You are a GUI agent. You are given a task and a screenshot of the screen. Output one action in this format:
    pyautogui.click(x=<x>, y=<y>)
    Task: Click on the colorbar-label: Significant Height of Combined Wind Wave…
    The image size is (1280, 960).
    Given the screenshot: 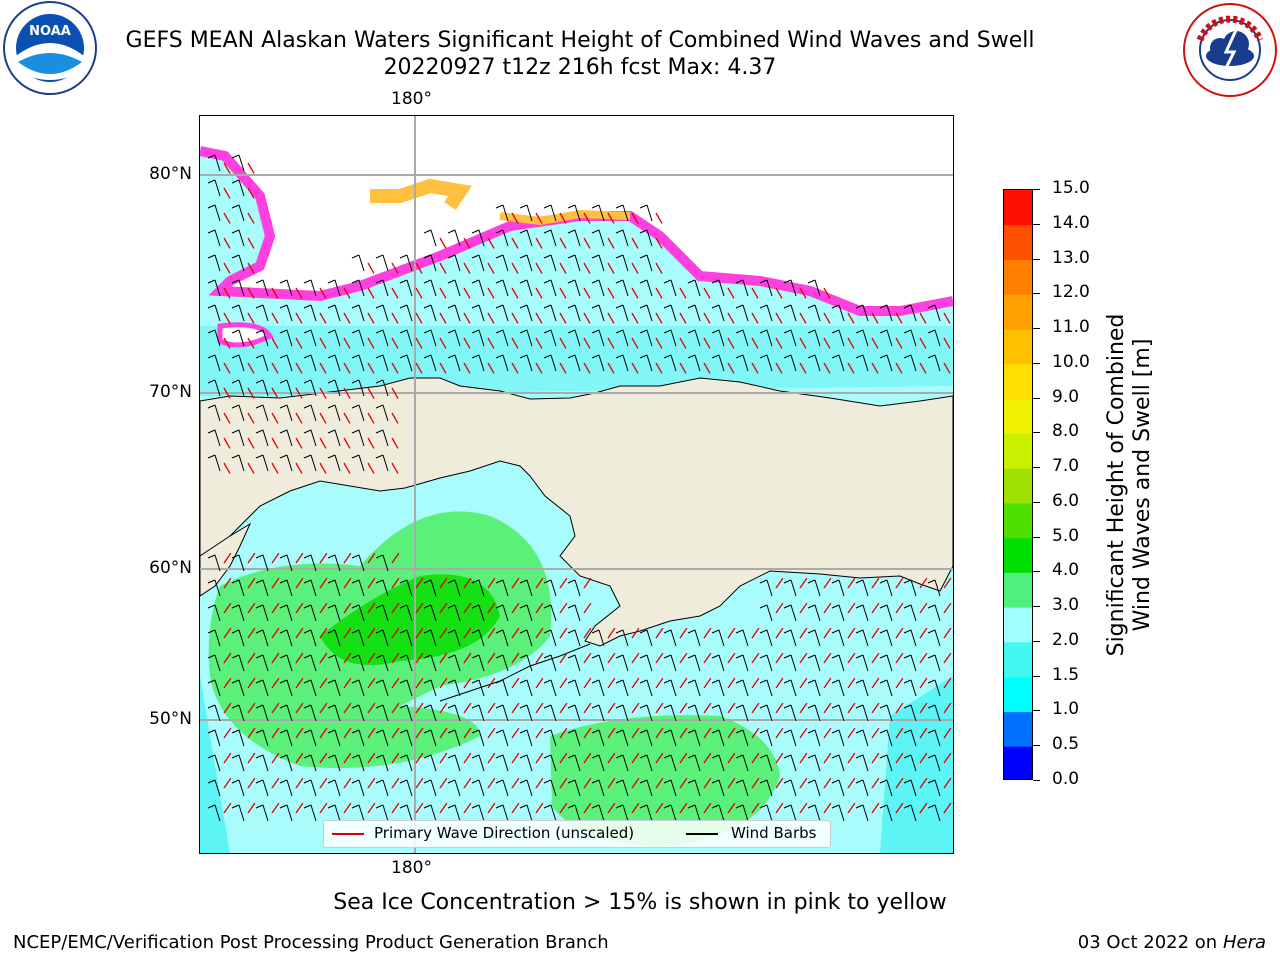 What is the action you would take?
    pyautogui.click(x=1130, y=485)
    